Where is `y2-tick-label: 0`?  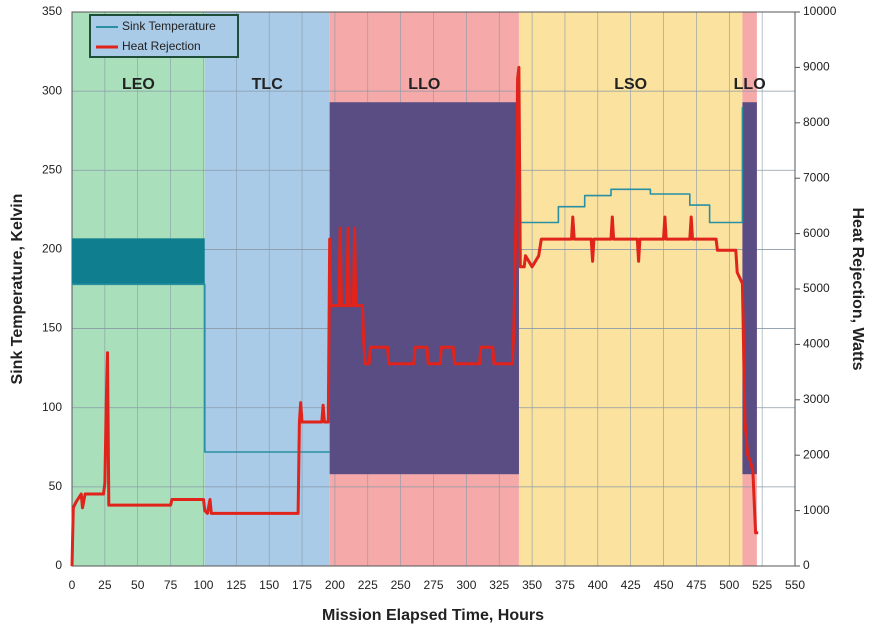
y2-tick-label: 0 is located at coordinates (806, 565).